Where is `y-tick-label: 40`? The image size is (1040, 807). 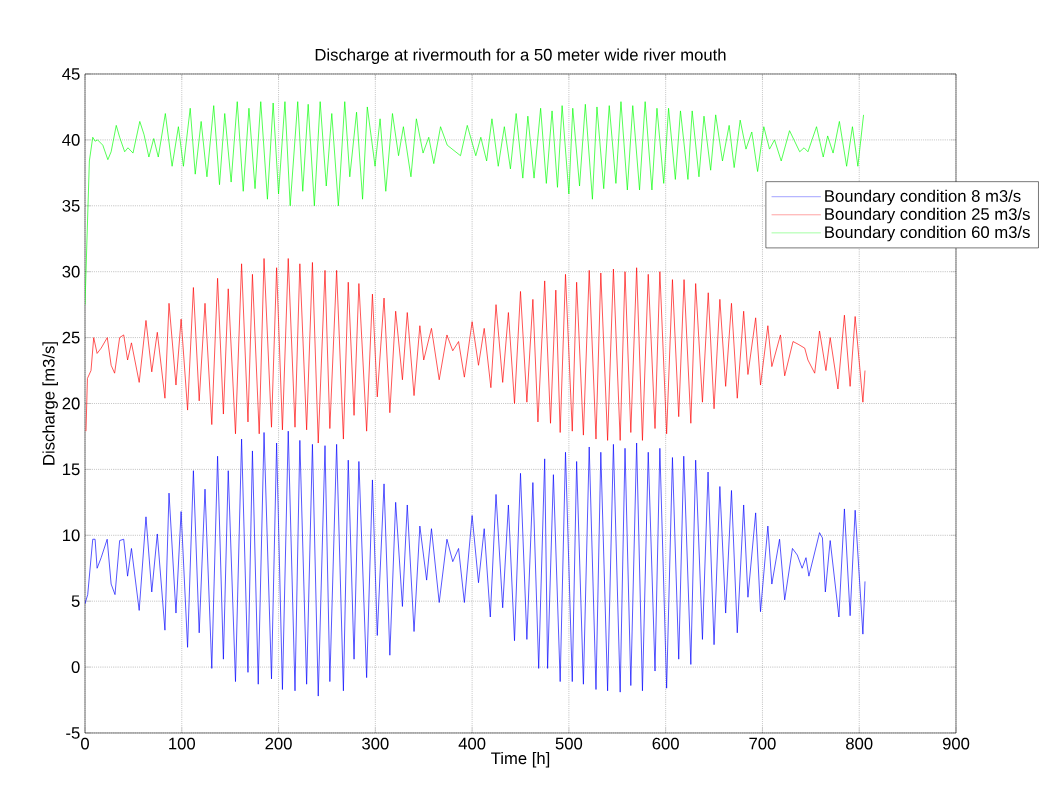 y-tick-label: 40 is located at coordinates (71, 140).